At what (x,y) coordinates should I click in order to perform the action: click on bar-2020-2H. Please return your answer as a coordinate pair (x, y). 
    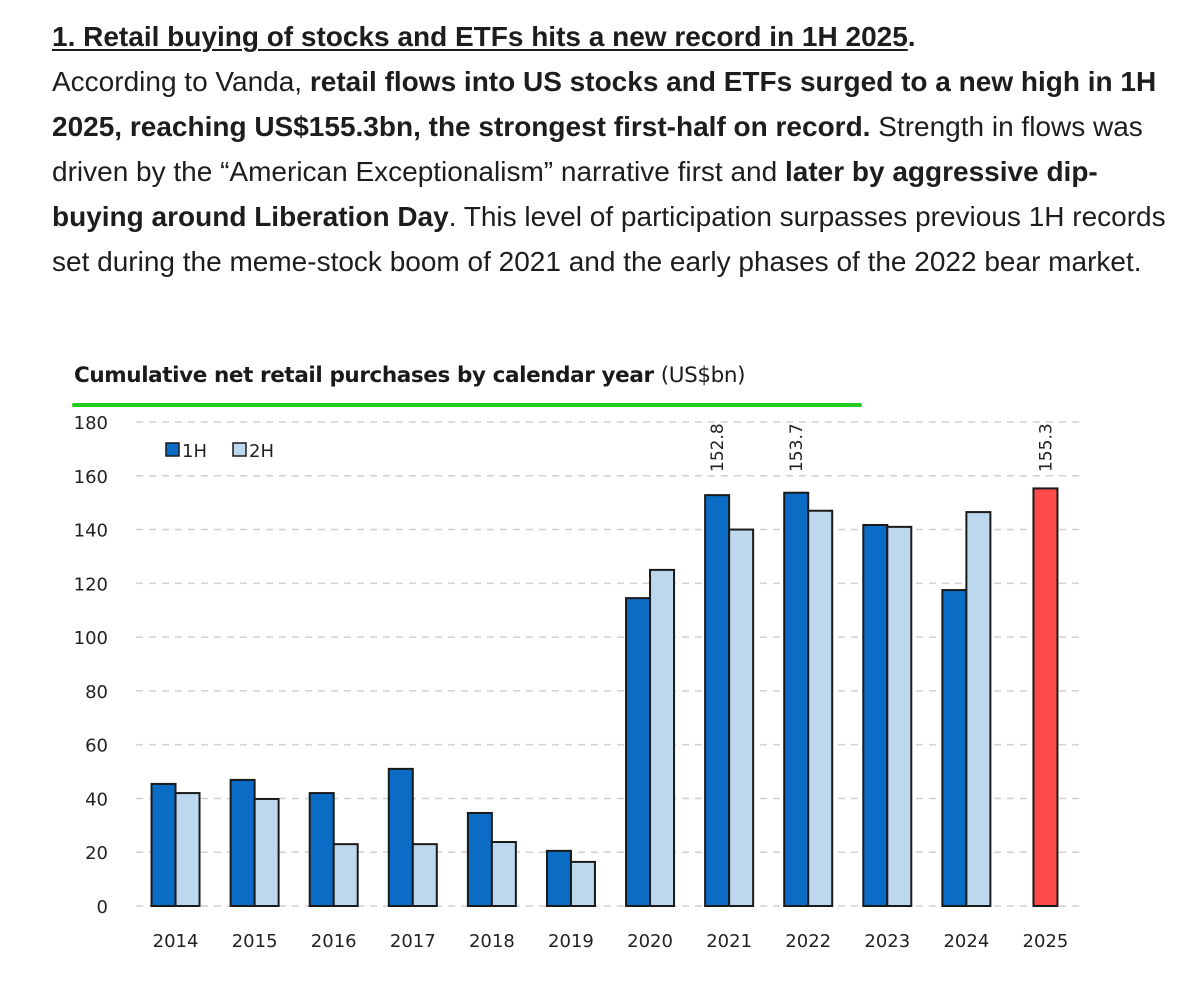
    Looking at the image, I should click on (662, 738).